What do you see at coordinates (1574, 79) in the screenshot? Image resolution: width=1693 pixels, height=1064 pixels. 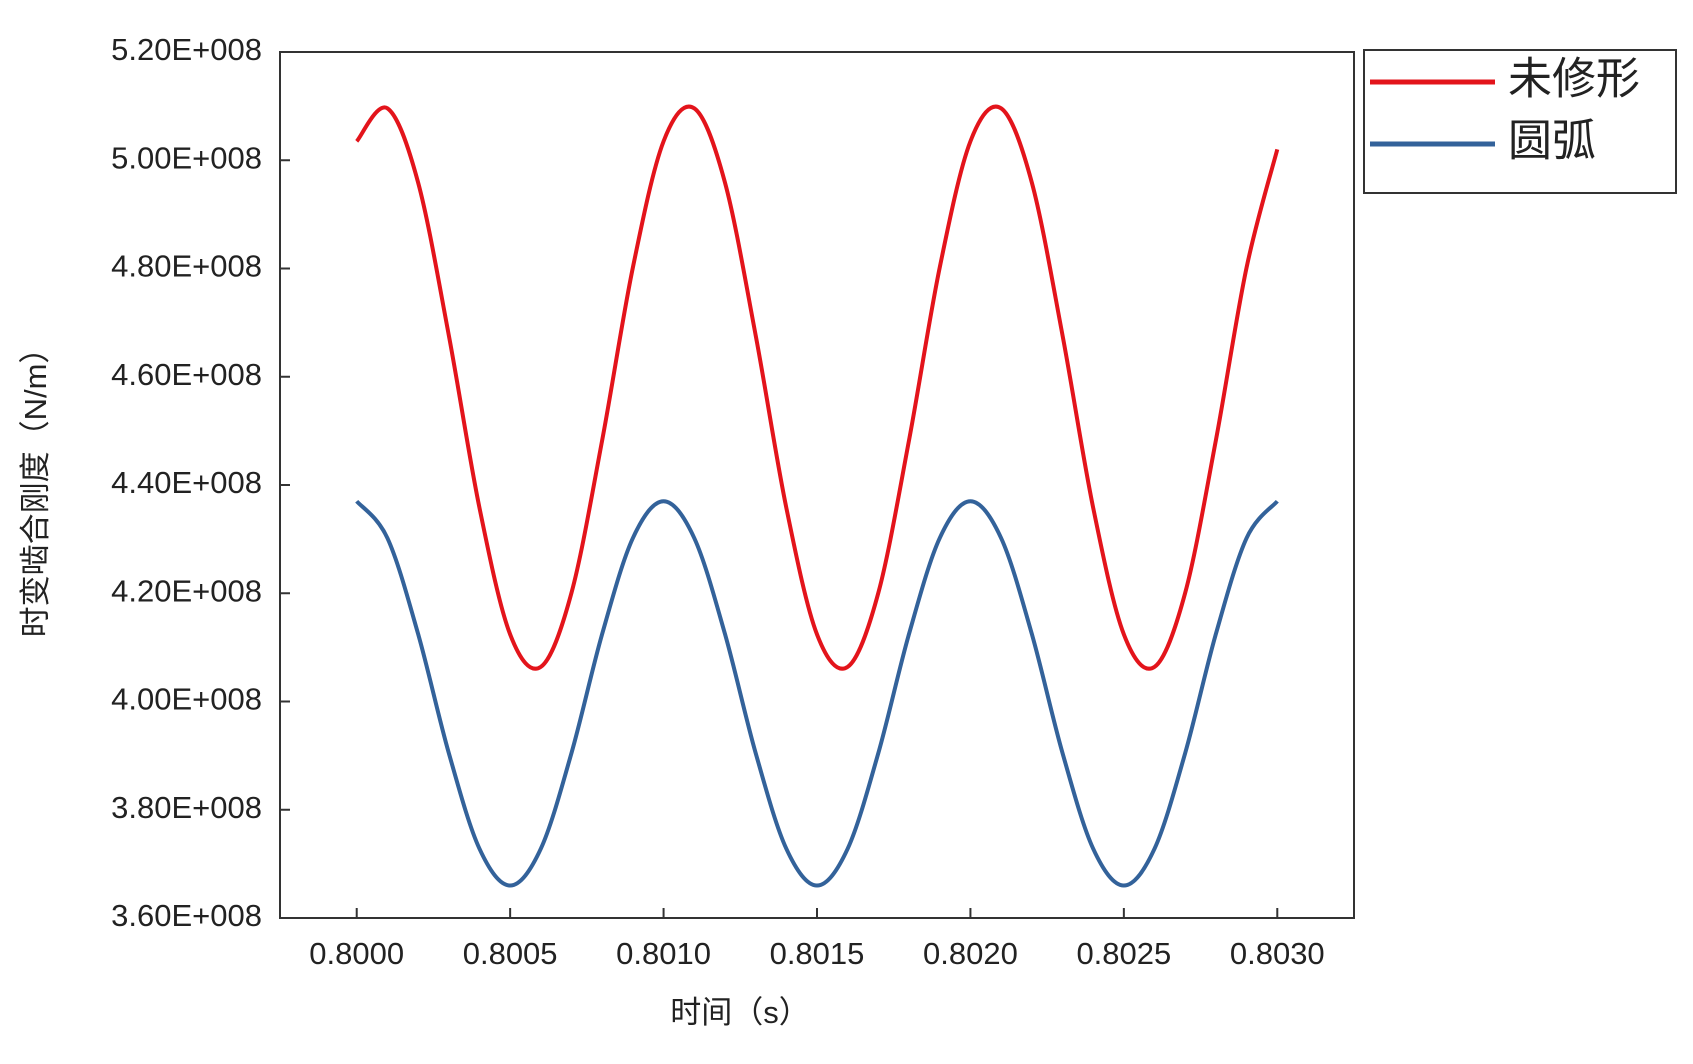 I see `legend-label: 未修形` at bounding box center [1574, 79].